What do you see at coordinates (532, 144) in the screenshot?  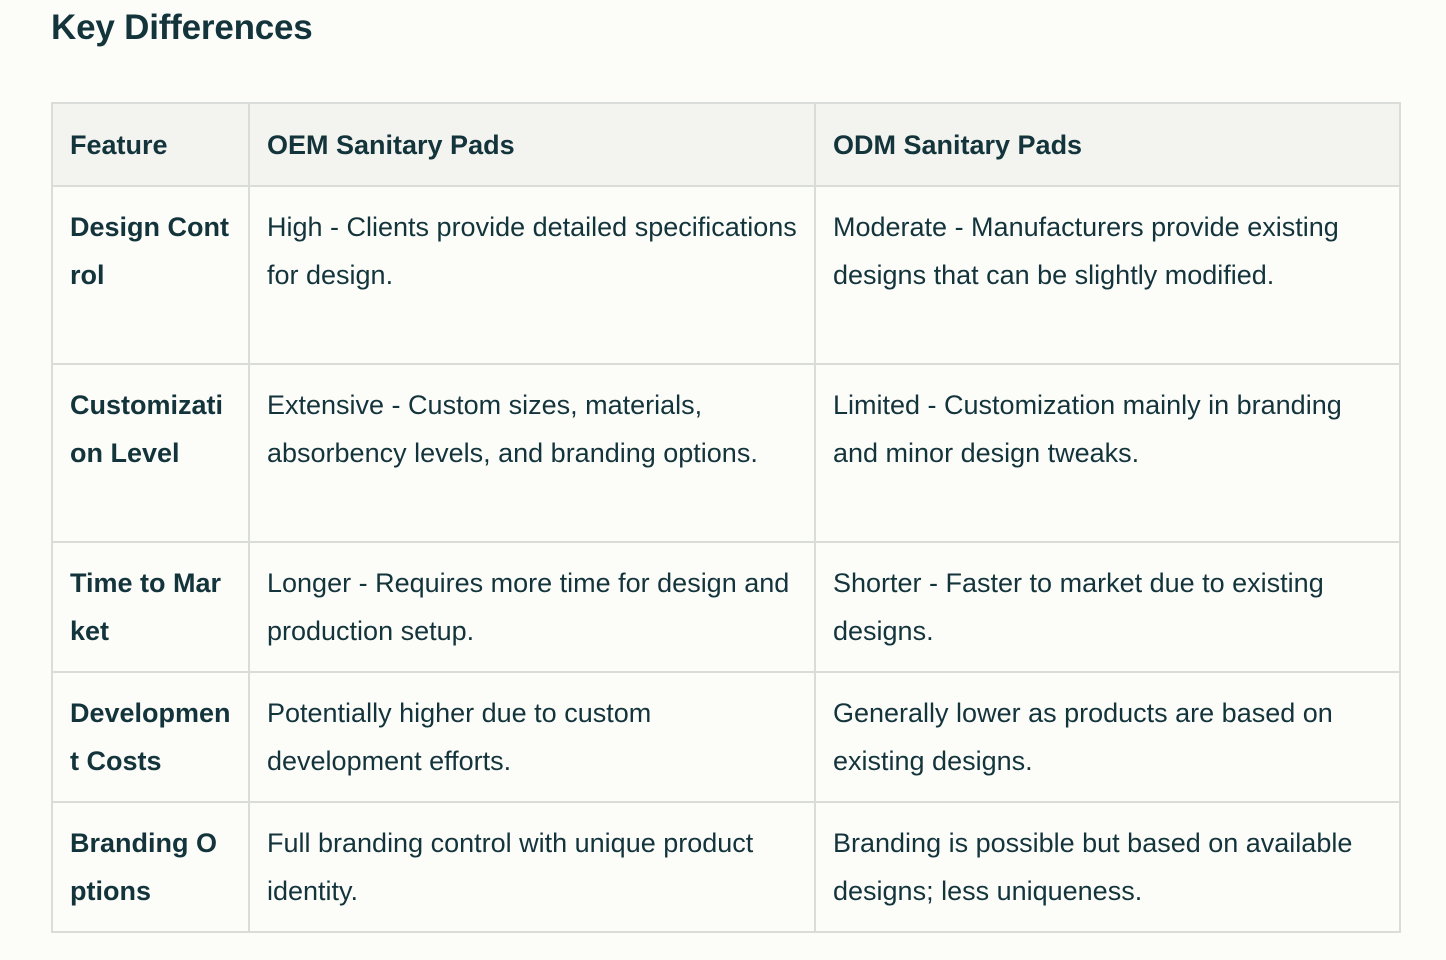 I see `column-header-oem: OEM Sanitary Pads` at bounding box center [532, 144].